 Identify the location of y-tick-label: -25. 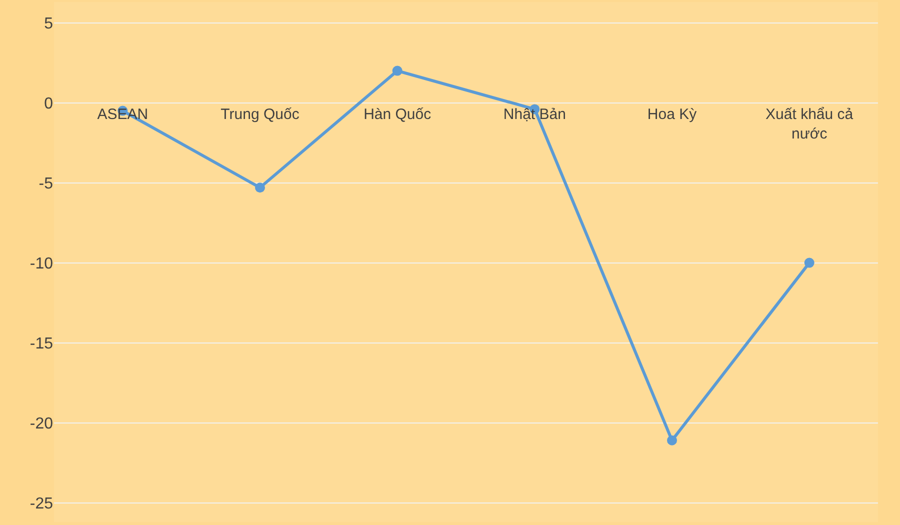
(42, 503).